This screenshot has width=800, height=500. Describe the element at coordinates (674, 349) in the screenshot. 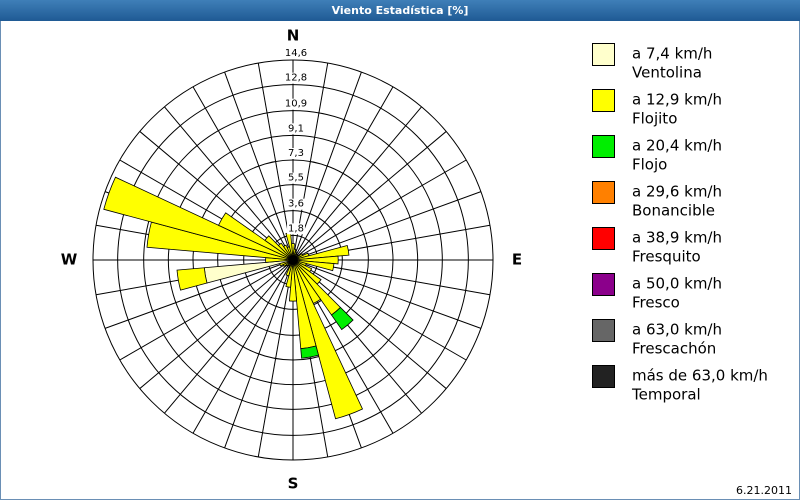

I see `legend-description: Frescachón` at that location.